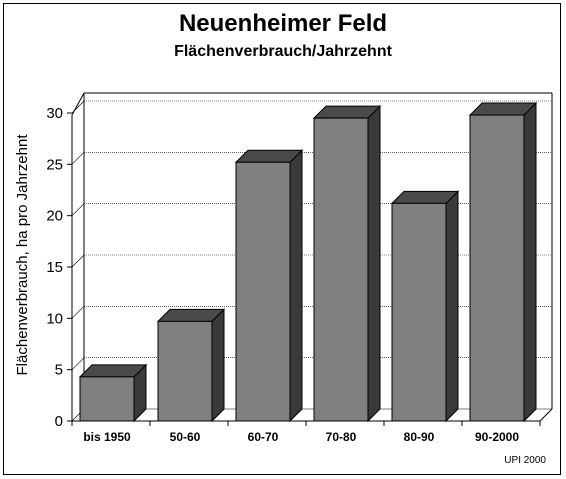  What do you see at coordinates (54, 113) in the screenshot?
I see `y-tick-label-6: 30` at bounding box center [54, 113].